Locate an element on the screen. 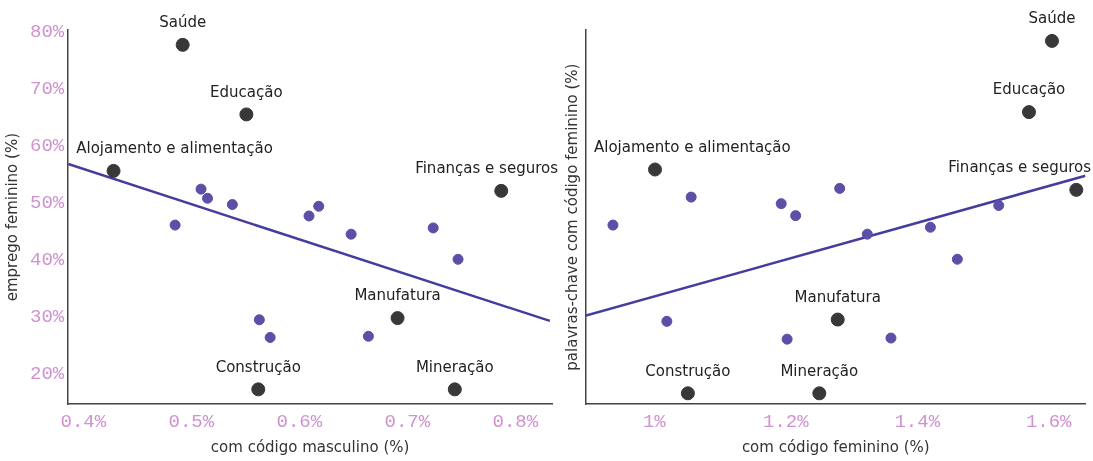 Image resolution: width=1093 pixels, height=461 pixels. y-tick-label: 20% is located at coordinates (47, 374).